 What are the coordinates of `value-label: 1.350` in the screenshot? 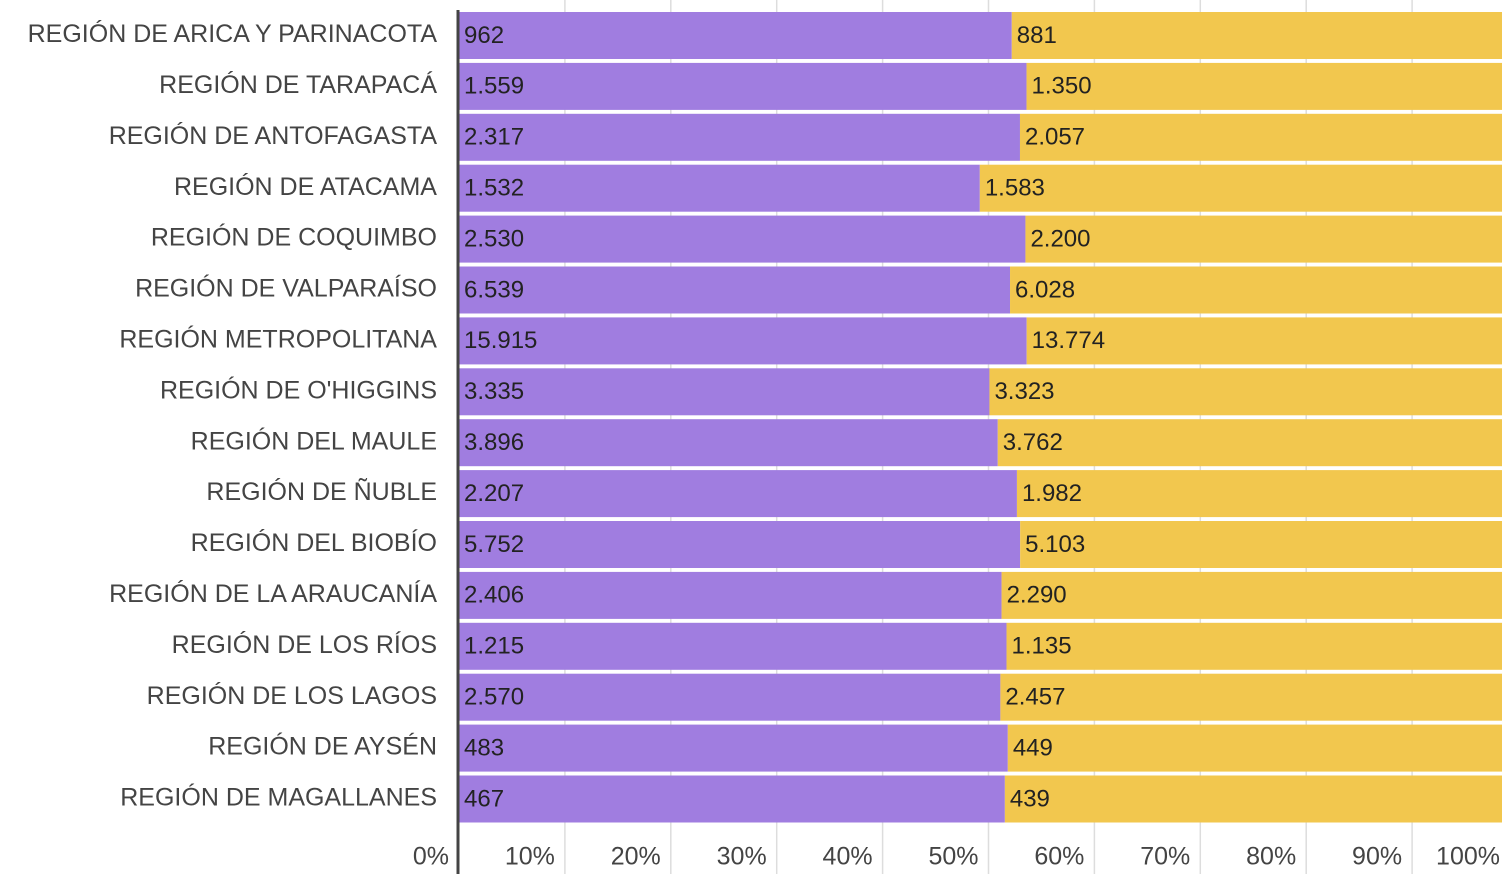 It's located at (1062, 86).